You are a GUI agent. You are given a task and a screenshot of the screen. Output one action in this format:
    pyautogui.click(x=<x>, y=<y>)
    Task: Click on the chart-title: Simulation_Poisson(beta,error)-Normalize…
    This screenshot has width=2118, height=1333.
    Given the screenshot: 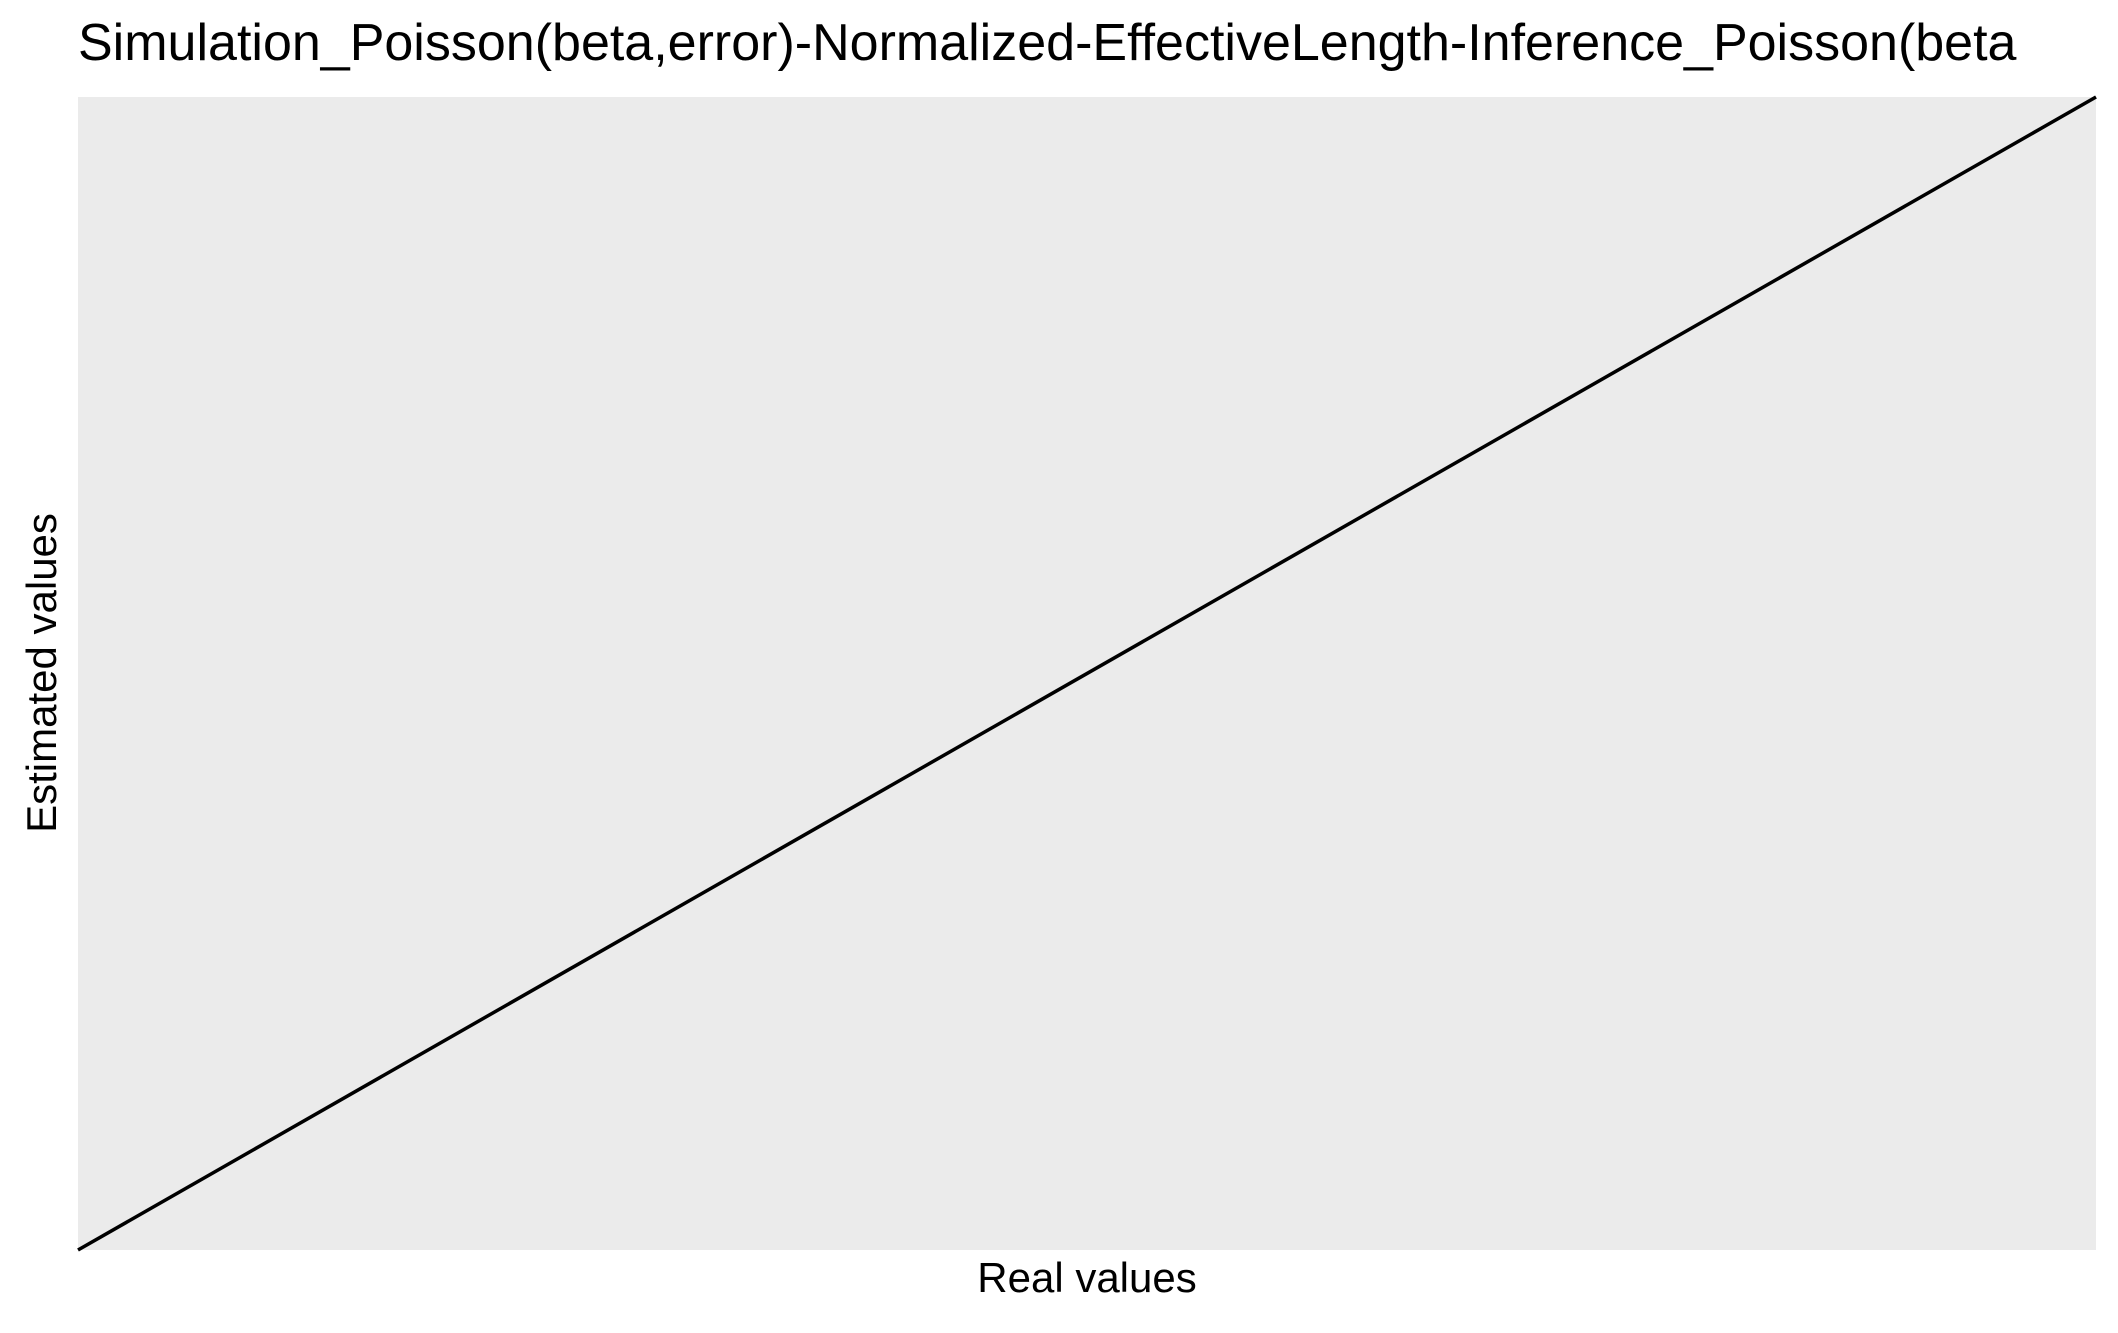 What is the action you would take?
    pyautogui.click(x=1047, y=43)
    